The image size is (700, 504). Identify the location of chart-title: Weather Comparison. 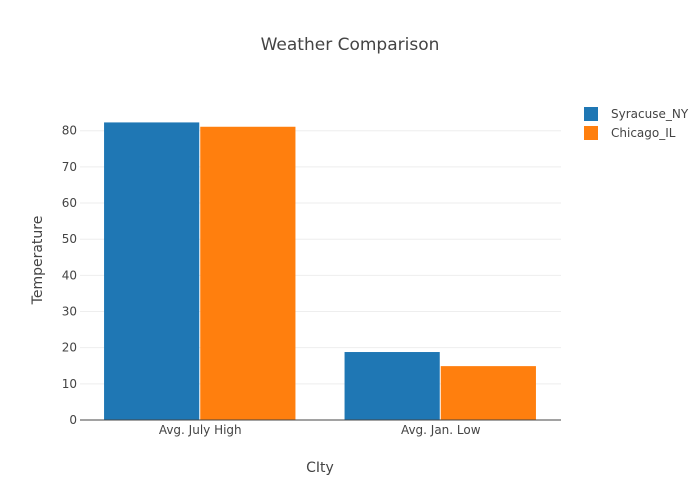
(350, 45).